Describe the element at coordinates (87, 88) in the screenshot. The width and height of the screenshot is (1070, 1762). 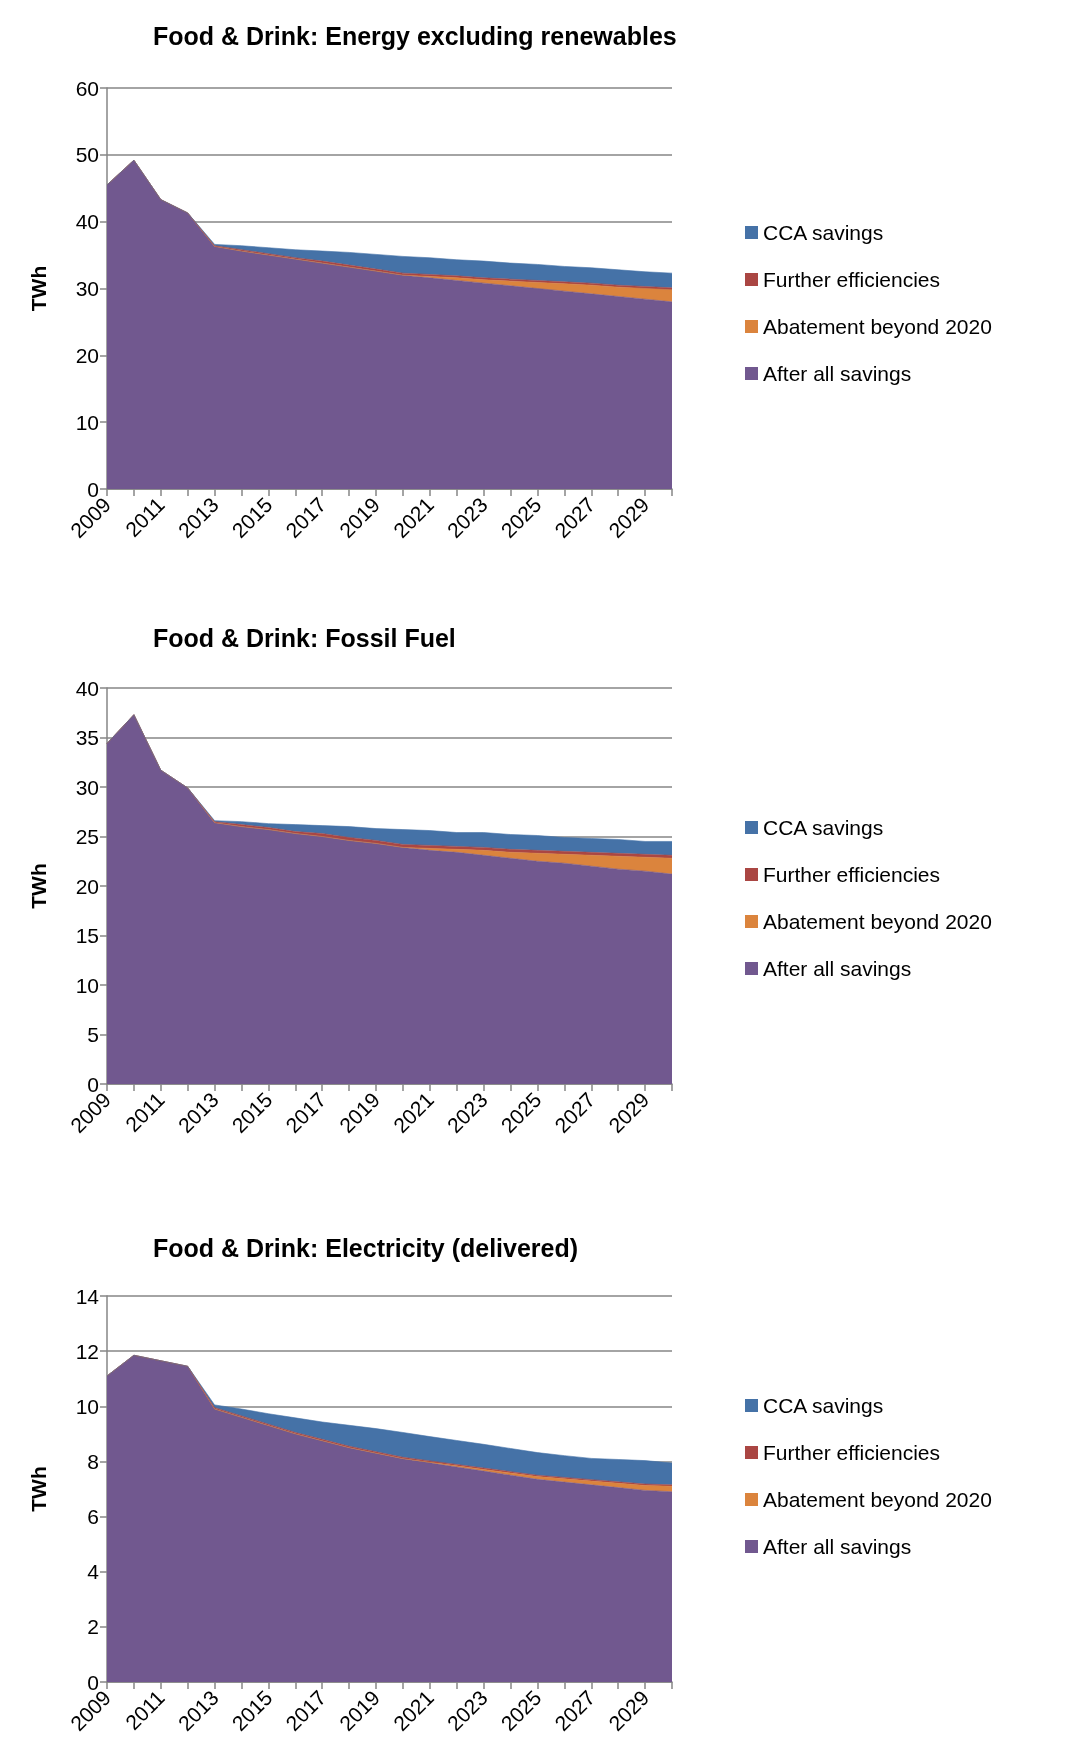
I see `y-tick-label: 60` at that location.